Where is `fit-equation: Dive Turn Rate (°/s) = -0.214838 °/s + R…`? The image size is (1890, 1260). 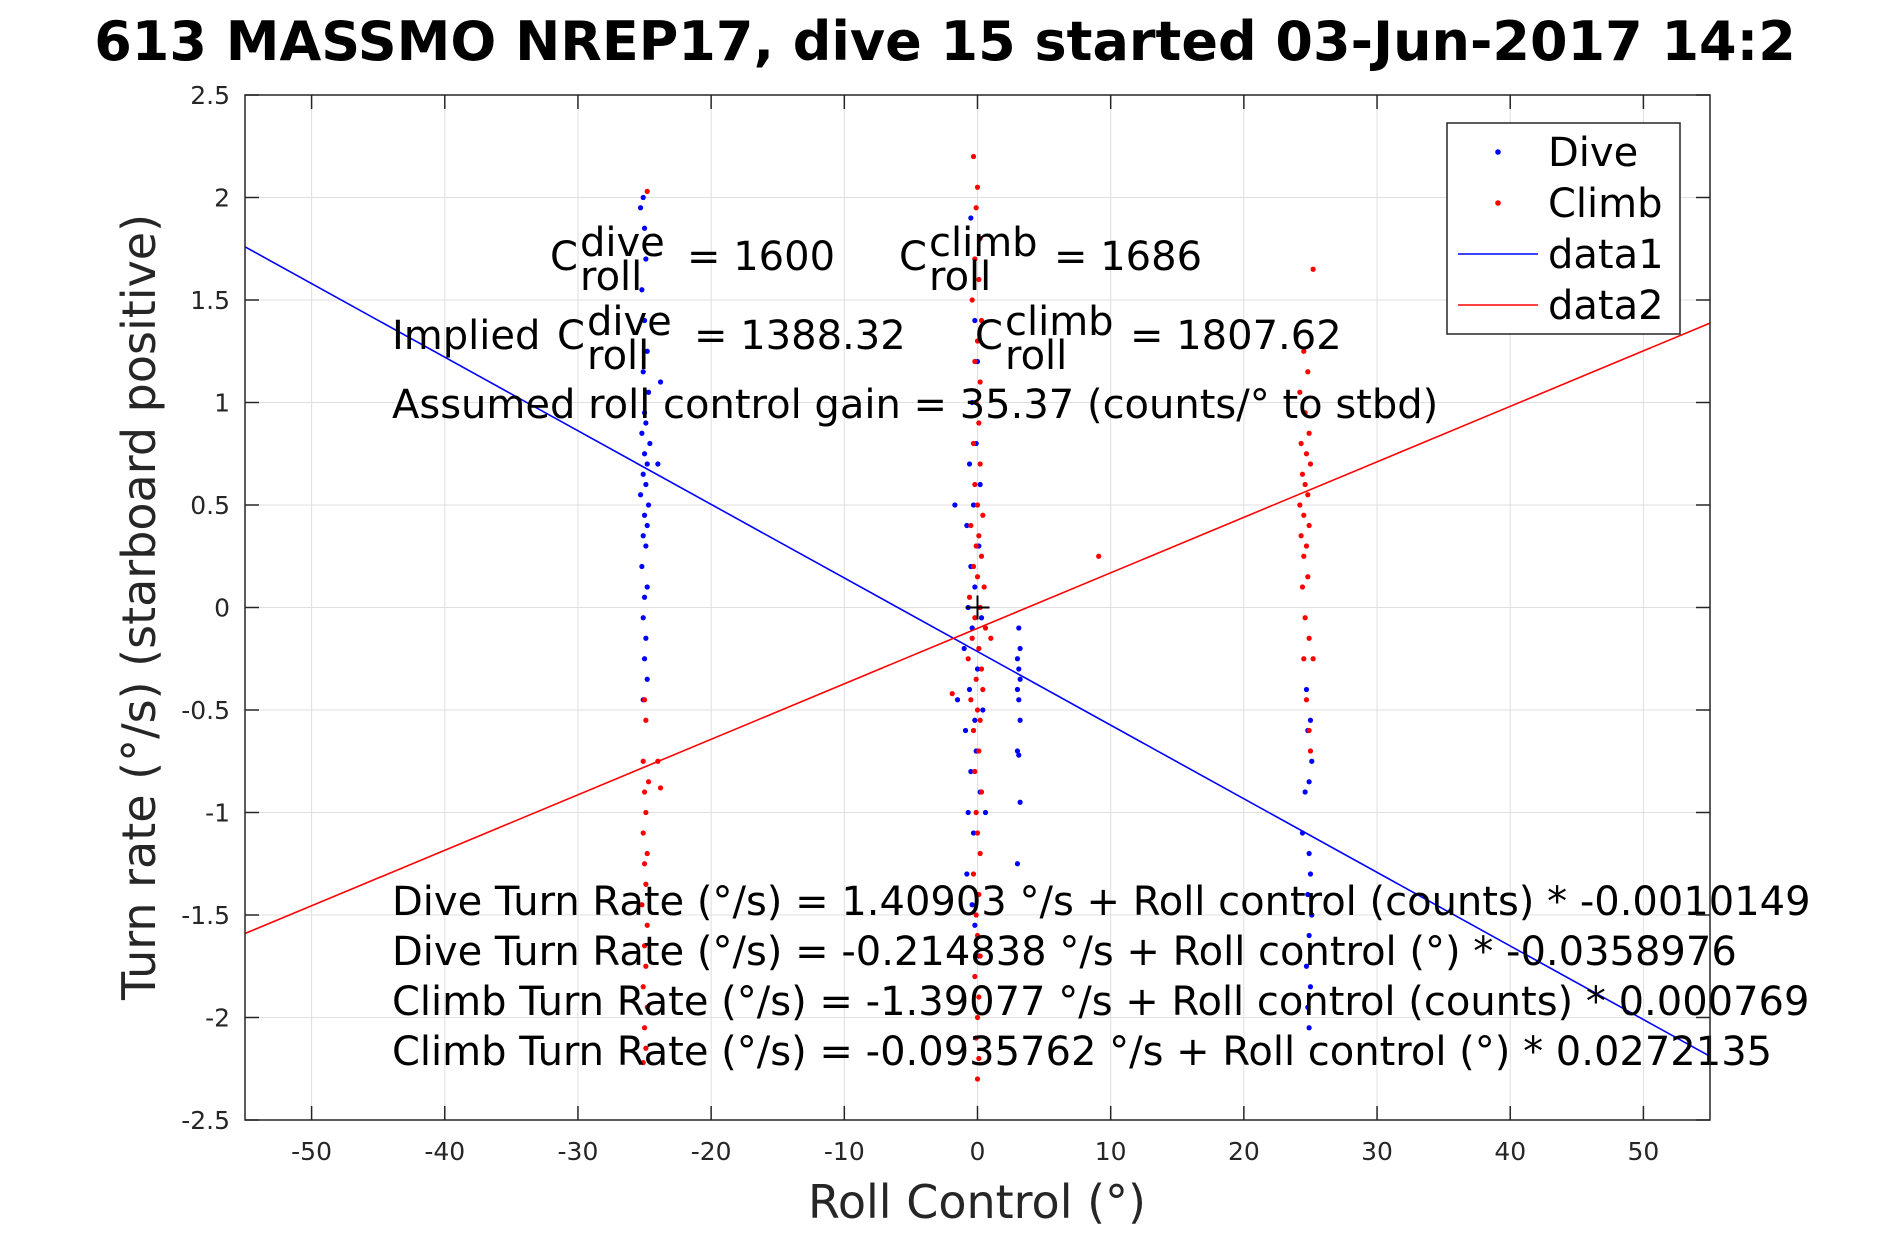 fit-equation: Dive Turn Rate (°/s) = -0.214838 °/s + R… is located at coordinates (1064, 952).